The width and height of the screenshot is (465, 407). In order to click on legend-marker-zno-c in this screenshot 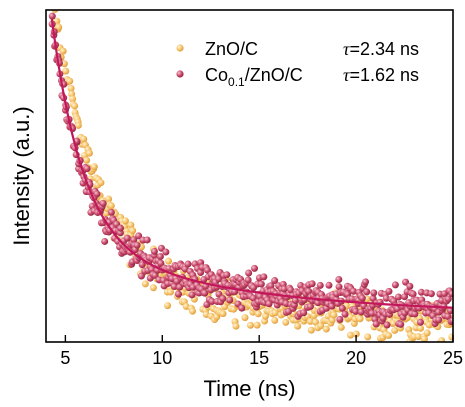, I will do `click(180, 48)`.